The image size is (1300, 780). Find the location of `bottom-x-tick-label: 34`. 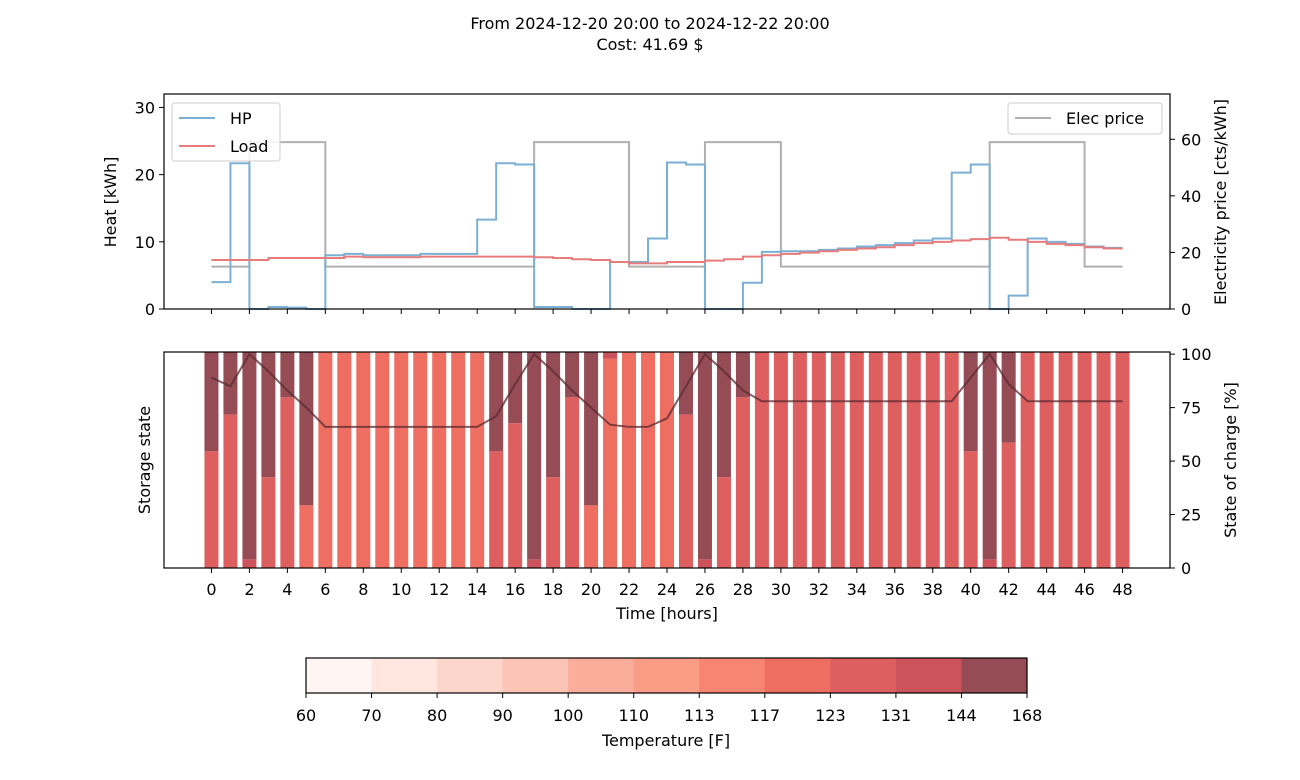

bottom-x-tick-label: 34 is located at coordinates (857, 589).